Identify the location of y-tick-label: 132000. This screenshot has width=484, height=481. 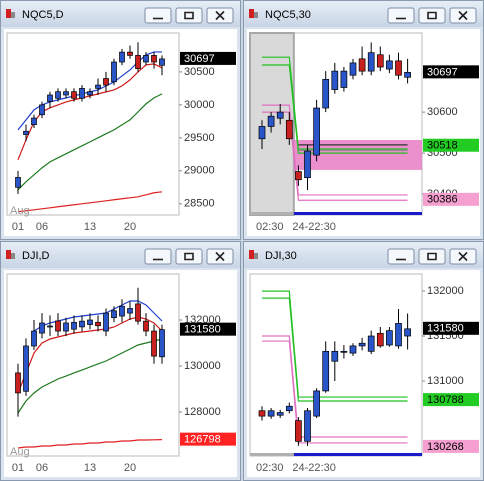
(445, 291).